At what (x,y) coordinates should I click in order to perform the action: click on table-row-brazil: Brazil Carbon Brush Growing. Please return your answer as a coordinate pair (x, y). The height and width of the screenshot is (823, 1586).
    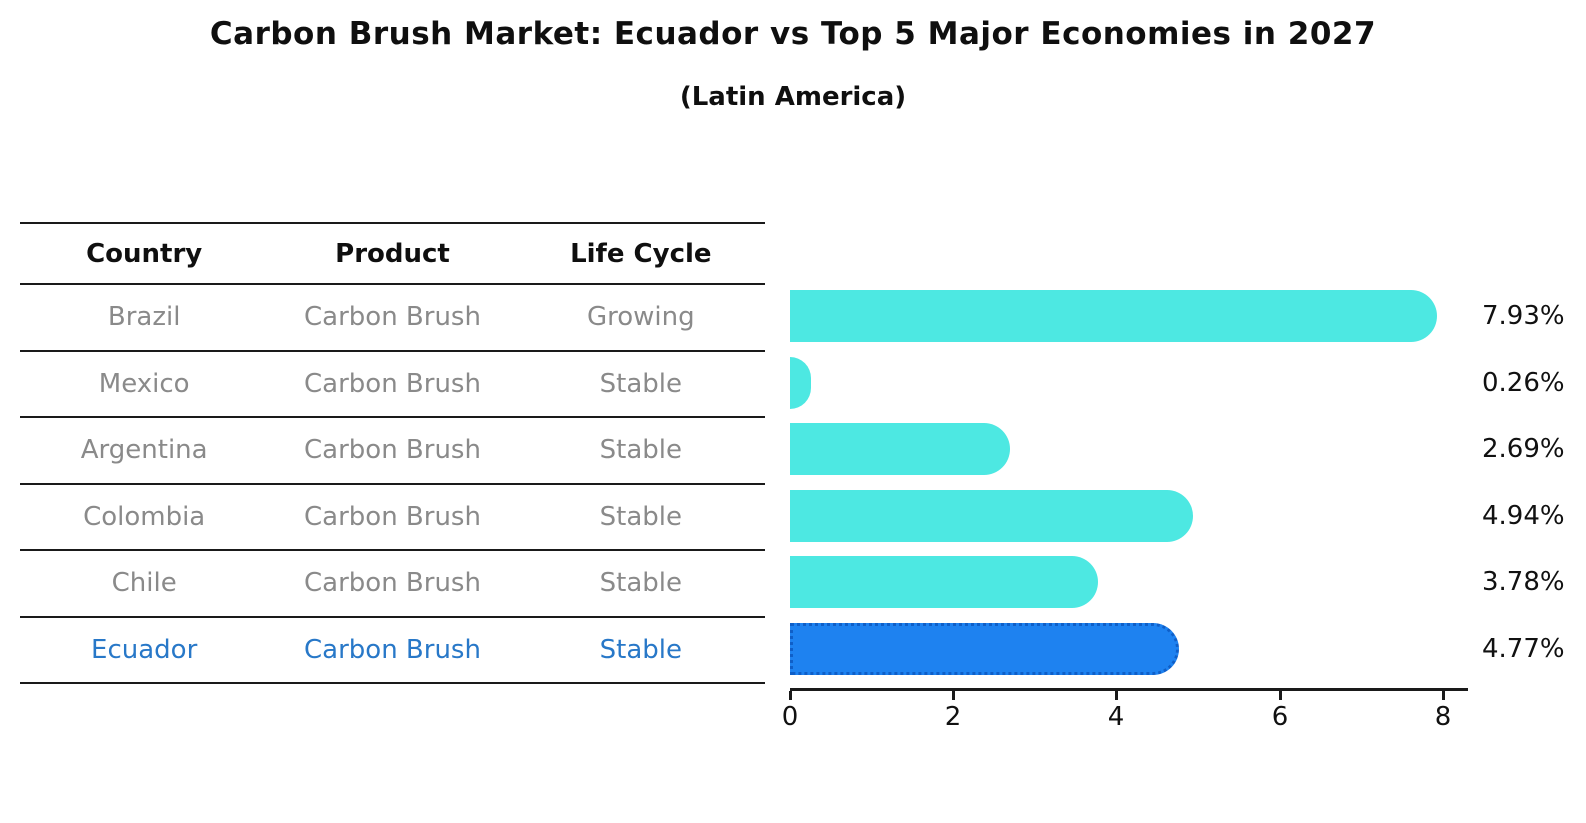
    Looking at the image, I should click on (392, 318).